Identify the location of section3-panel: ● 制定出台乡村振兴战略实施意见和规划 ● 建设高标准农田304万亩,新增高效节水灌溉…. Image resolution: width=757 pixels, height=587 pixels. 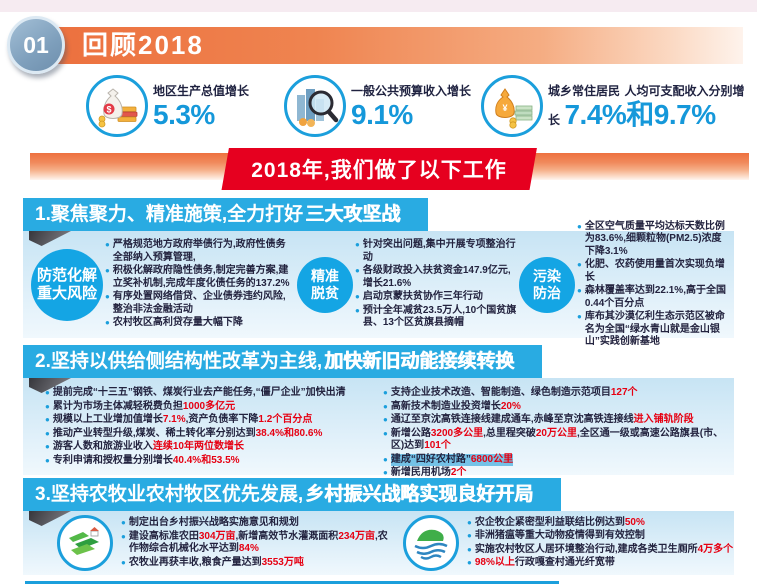
(378, 543).